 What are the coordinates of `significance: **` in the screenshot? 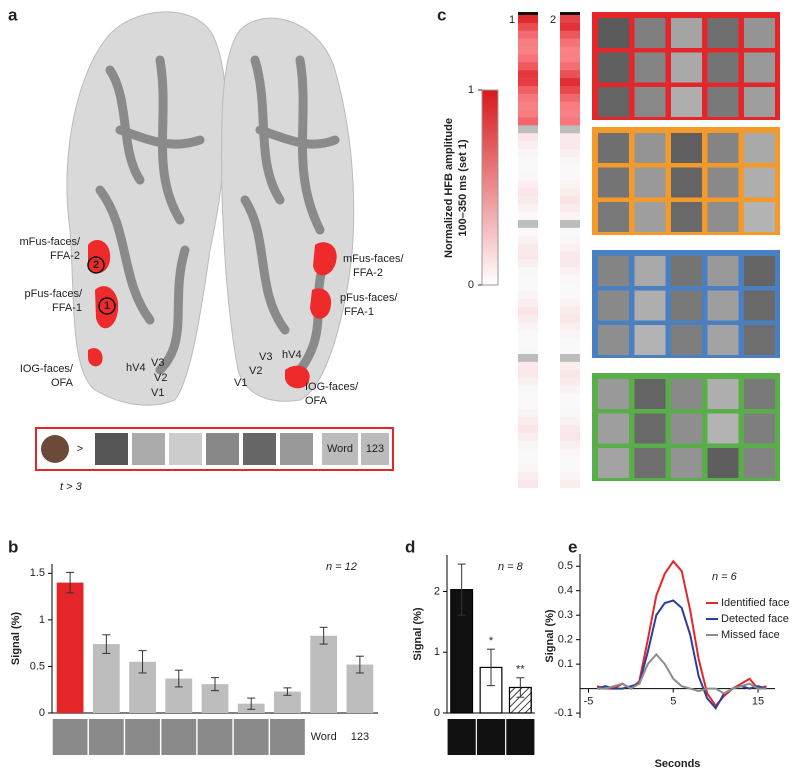 It's located at (520, 670).